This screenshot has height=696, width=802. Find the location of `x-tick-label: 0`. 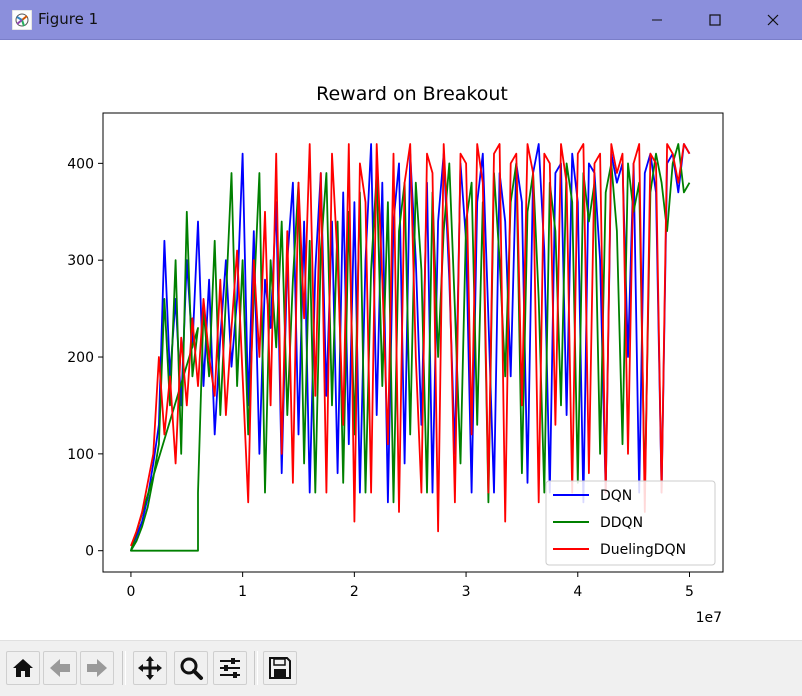

x-tick-label: 0 is located at coordinates (130, 592).